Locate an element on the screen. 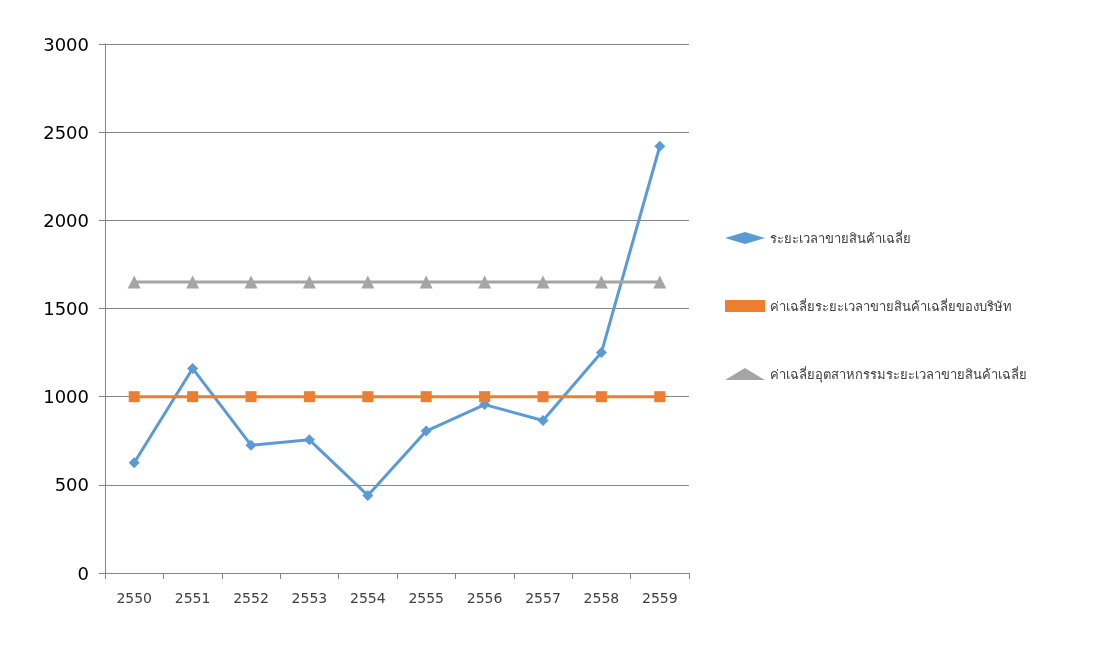  x-tick-label: 2553 is located at coordinates (309, 598).